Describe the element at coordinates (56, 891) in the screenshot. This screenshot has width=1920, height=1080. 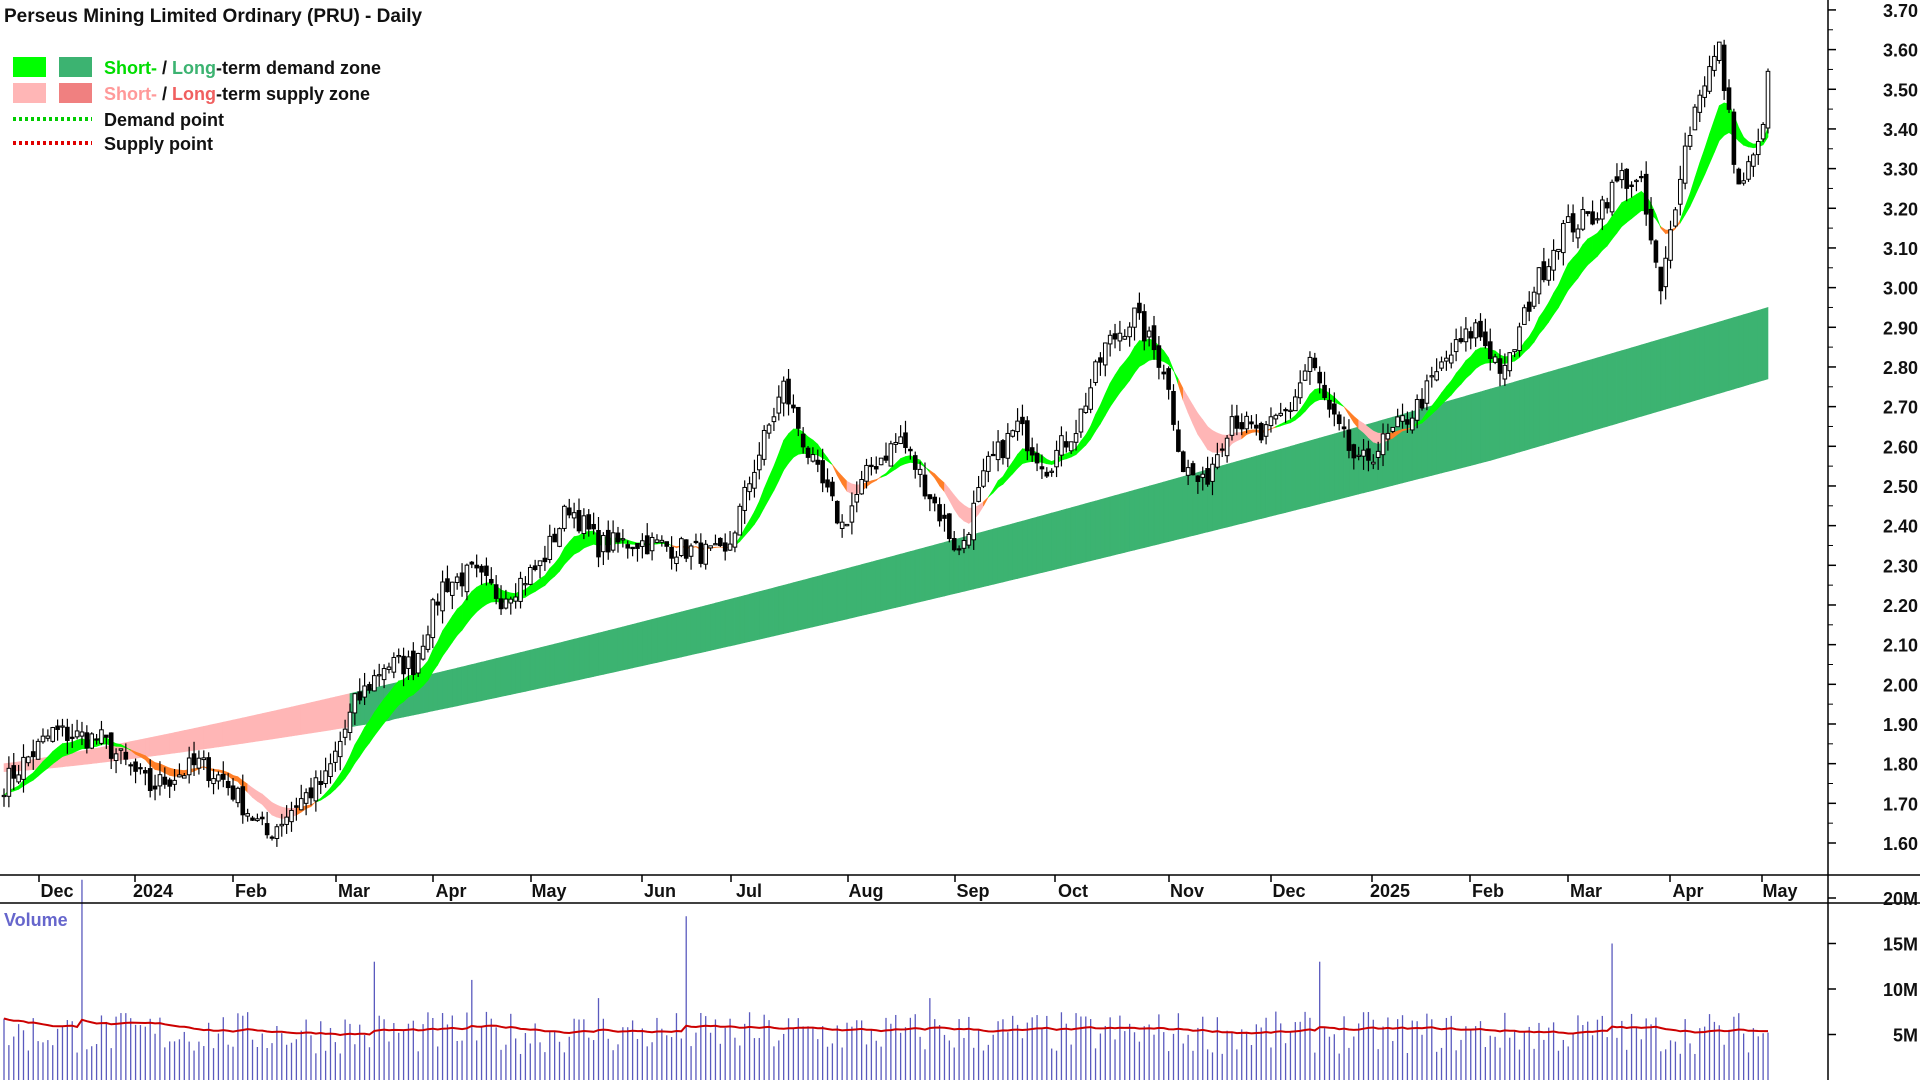
I see `x-tick-label: Dec` at that location.